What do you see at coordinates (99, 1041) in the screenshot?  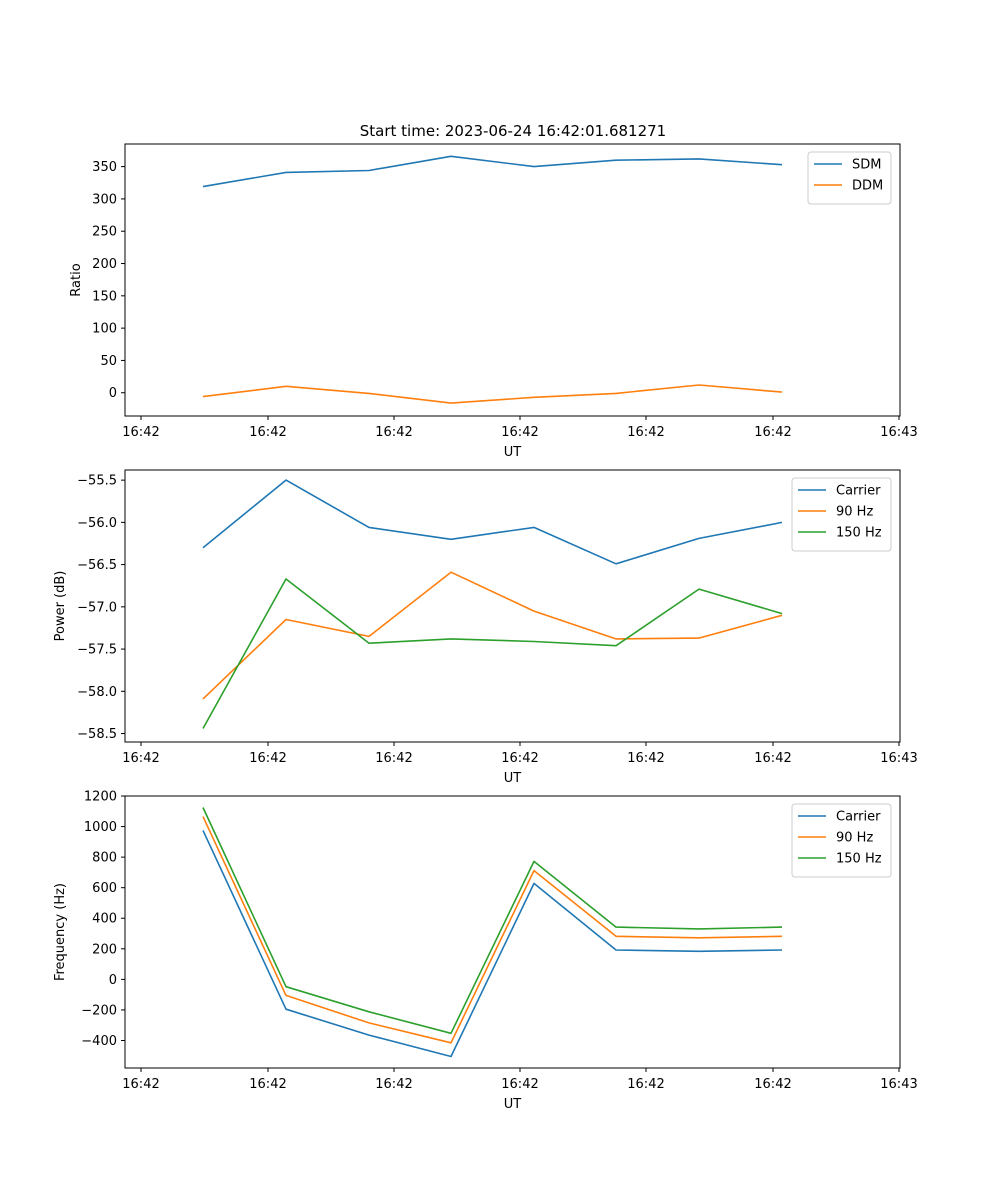 I see `y-tick-label: −400` at bounding box center [99, 1041].